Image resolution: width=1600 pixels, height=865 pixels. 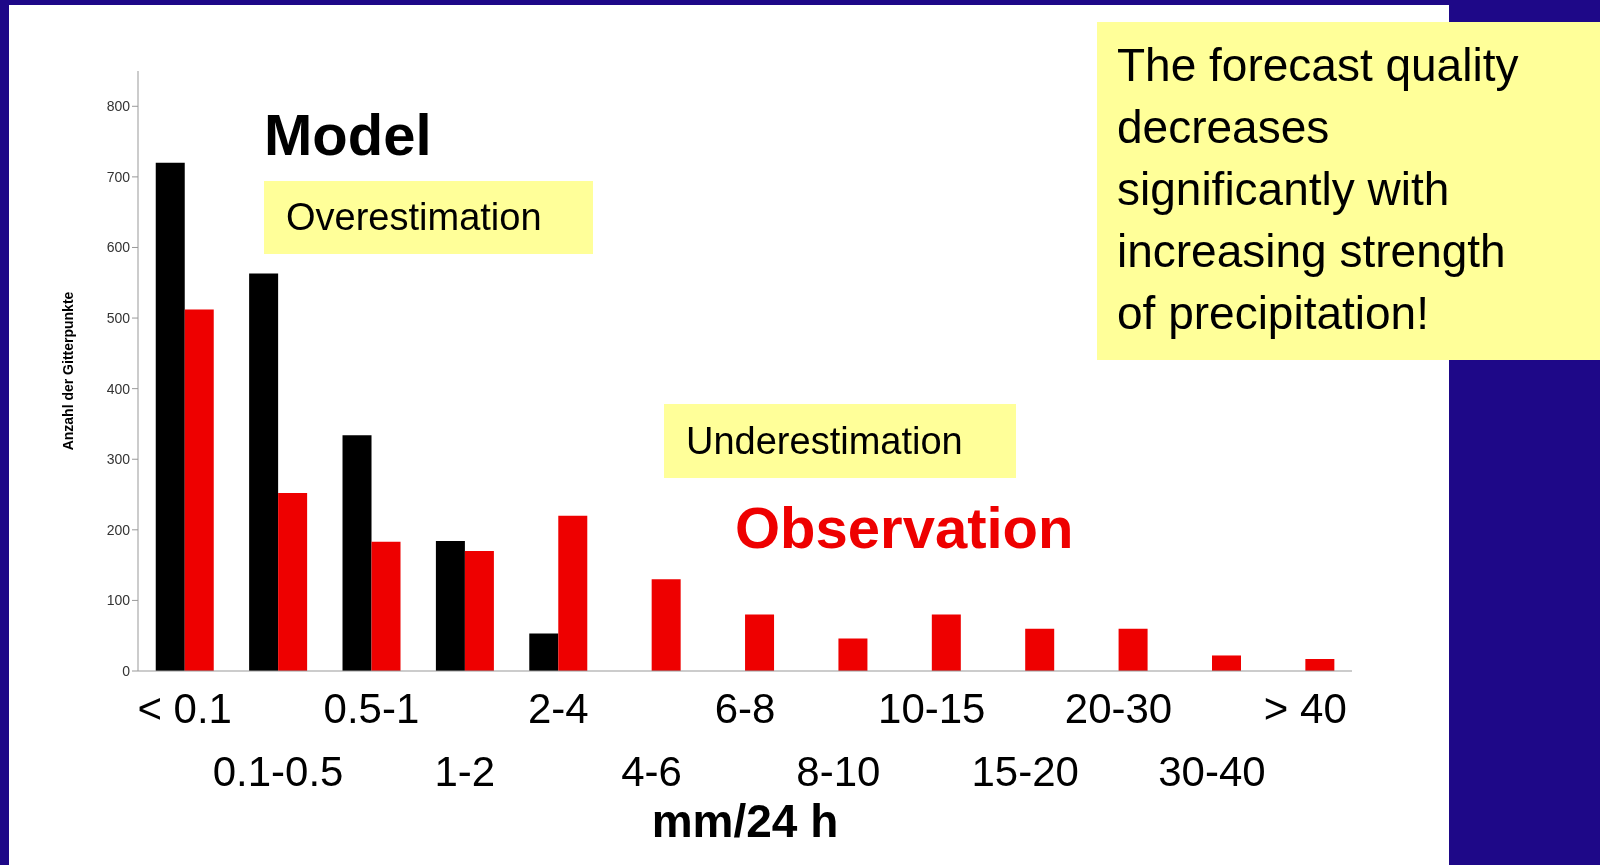 I want to click on y-tick-label: 0, so click(x=126, y=670).